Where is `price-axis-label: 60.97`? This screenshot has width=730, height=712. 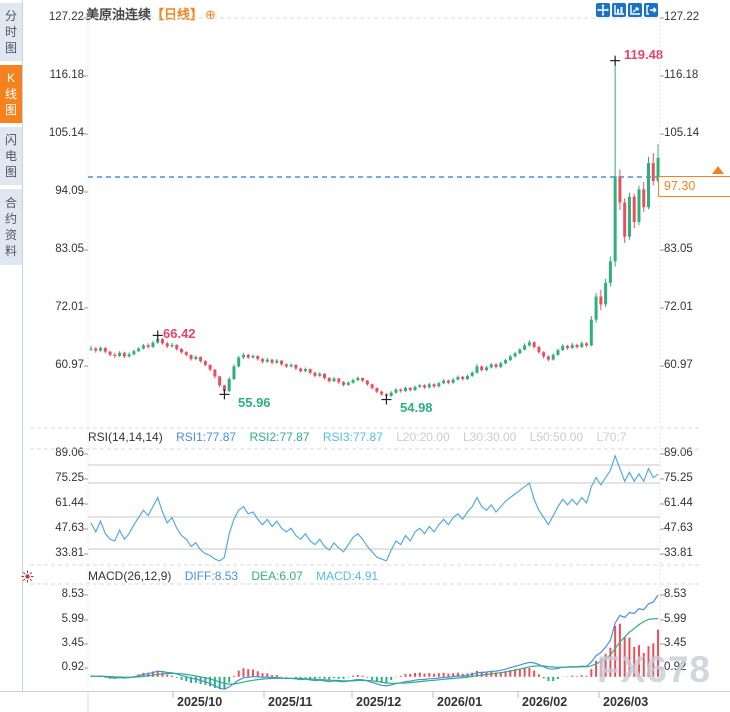 price-axis-label: 60.97 is located at coordinates (69, 365).